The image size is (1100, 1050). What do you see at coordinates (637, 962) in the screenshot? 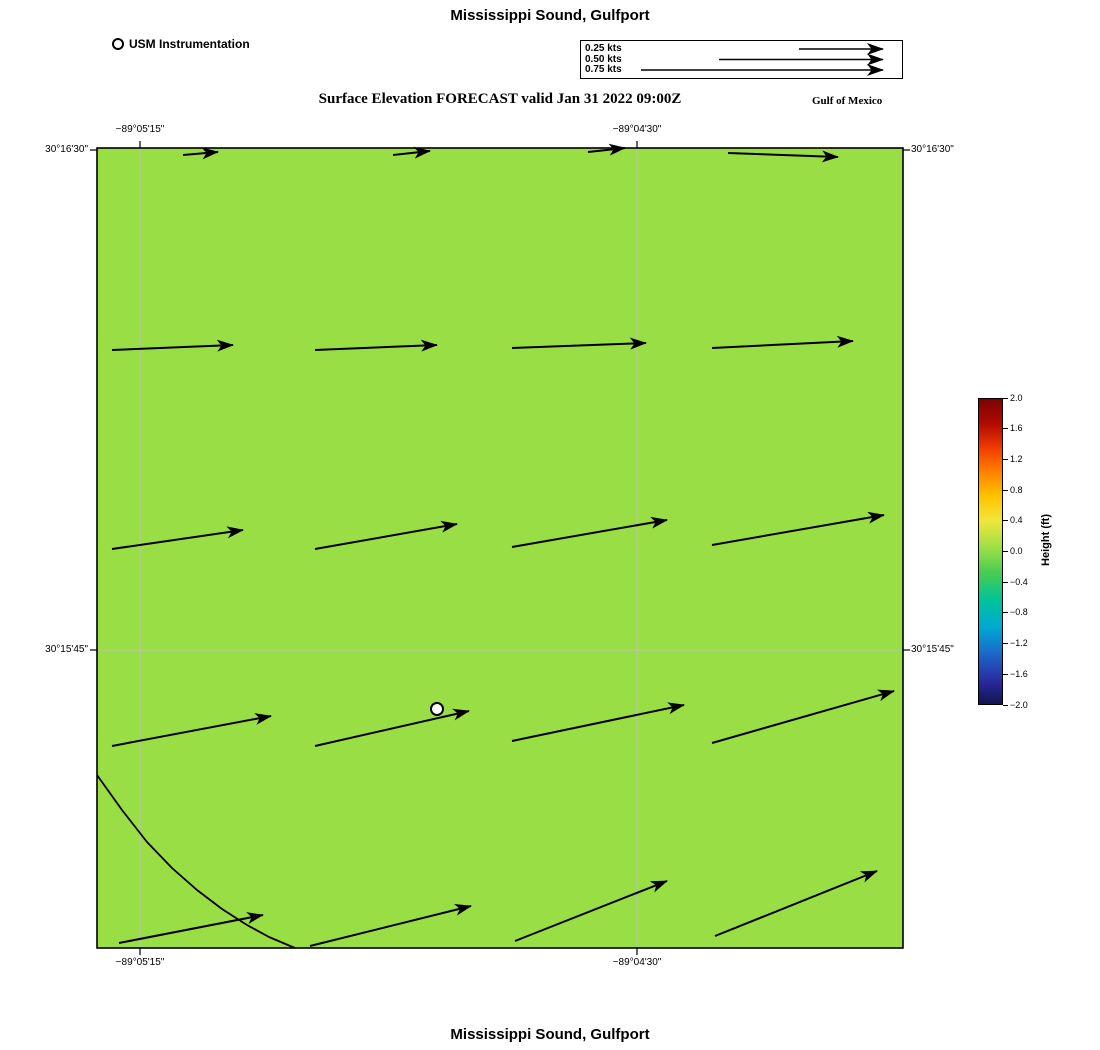
I see `lon-label-bottom: −89°04'30"` at bounding box center [637, 962].